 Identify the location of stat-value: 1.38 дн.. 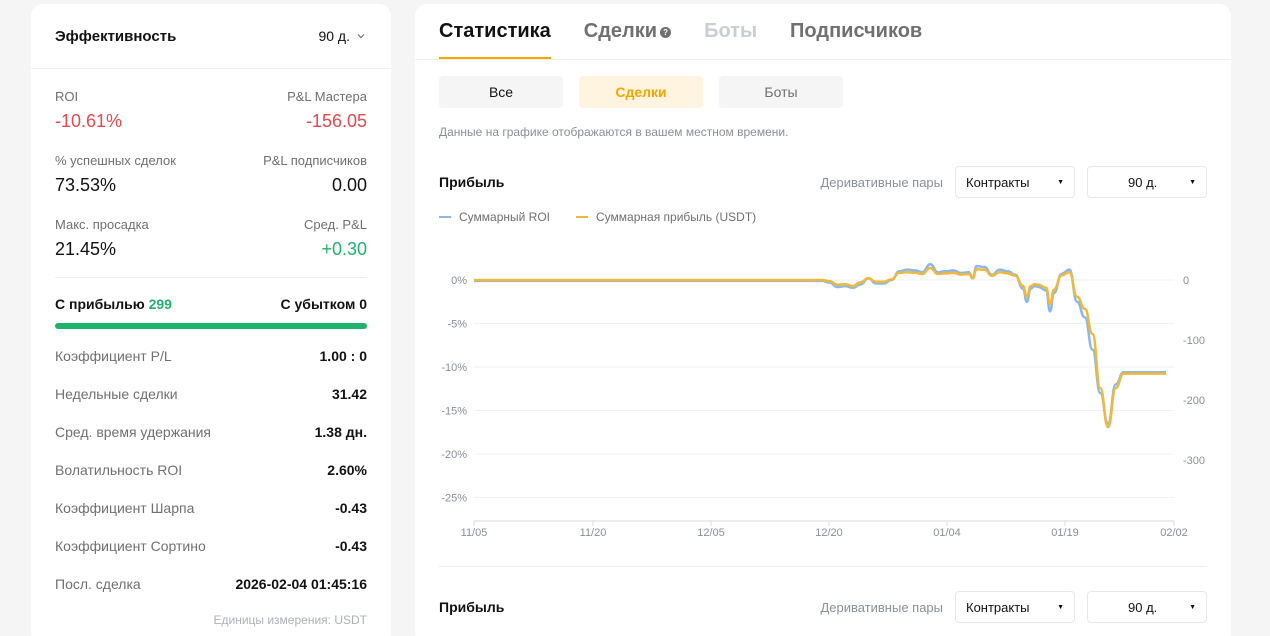
(340, 432).